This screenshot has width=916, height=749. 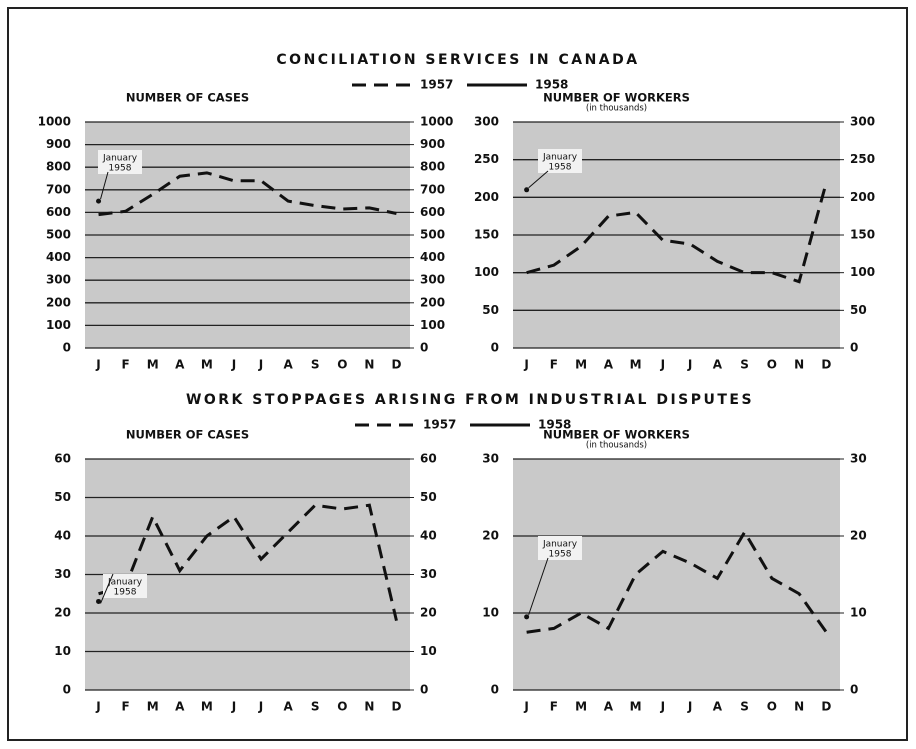 I want to click on y2-tick-label: 40, so click(x=428, y=536).